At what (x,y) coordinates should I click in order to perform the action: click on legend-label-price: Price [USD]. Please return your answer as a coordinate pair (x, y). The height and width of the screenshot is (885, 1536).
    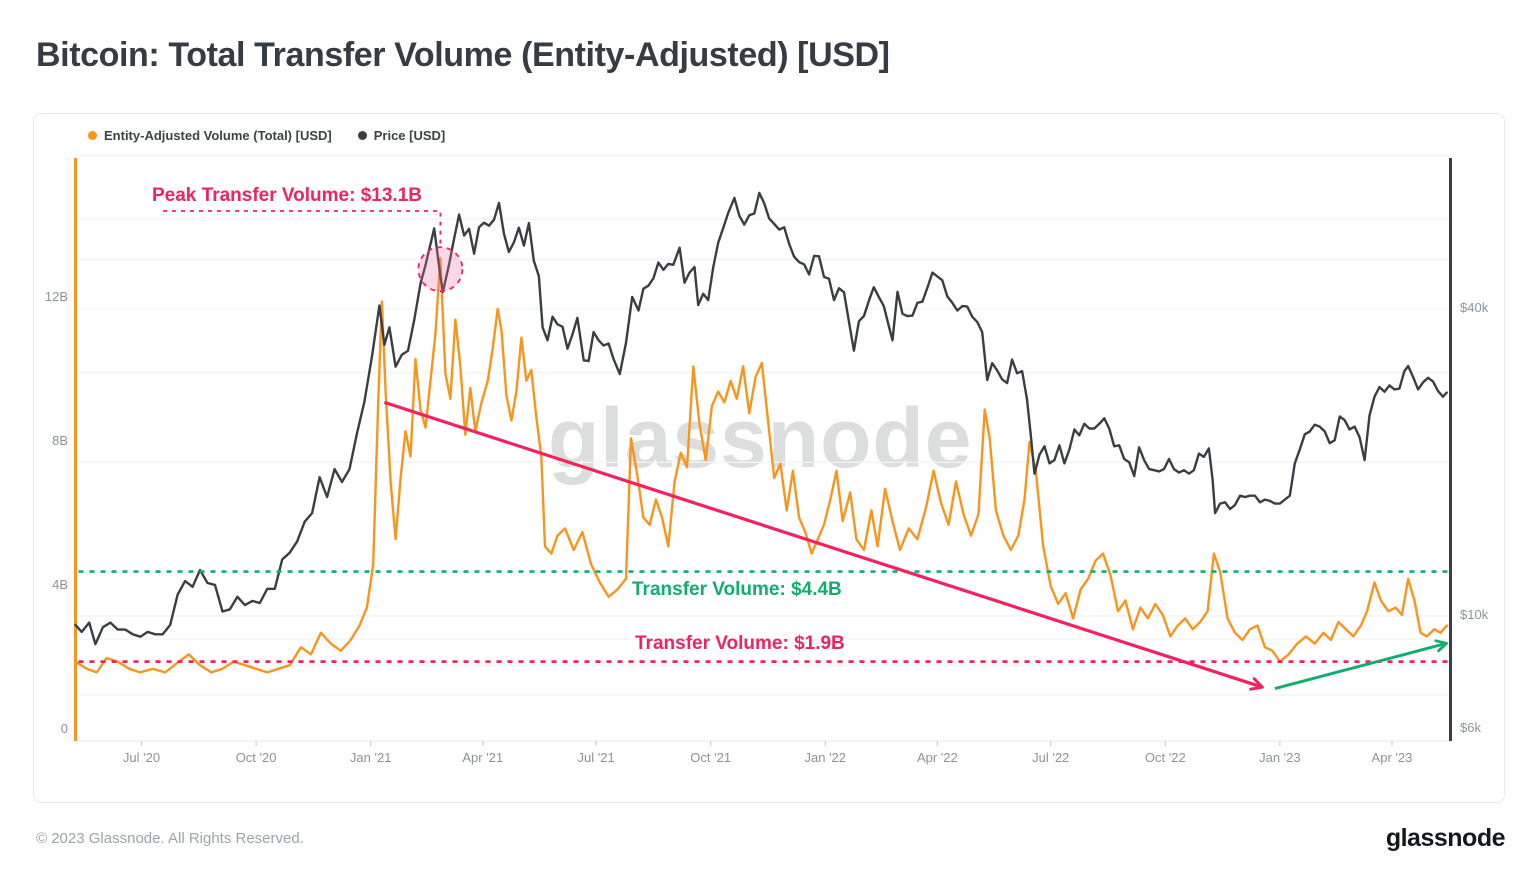
    Looking at the image, I should click on (409, 135).